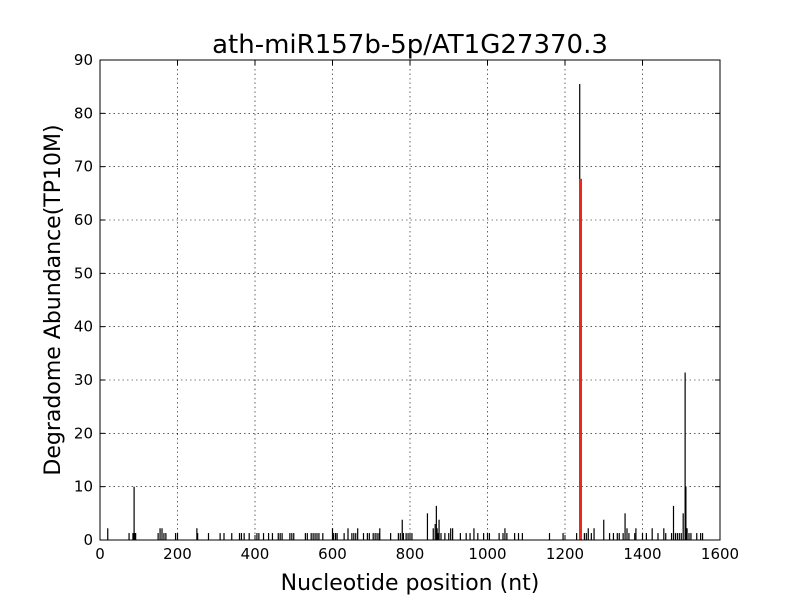 The width and height of the screenshot is (800, 600). What do you see at coordinates (83, 487) in the screenshot?
I see `y-tick-label: 10` at bounding box center [83, 487].